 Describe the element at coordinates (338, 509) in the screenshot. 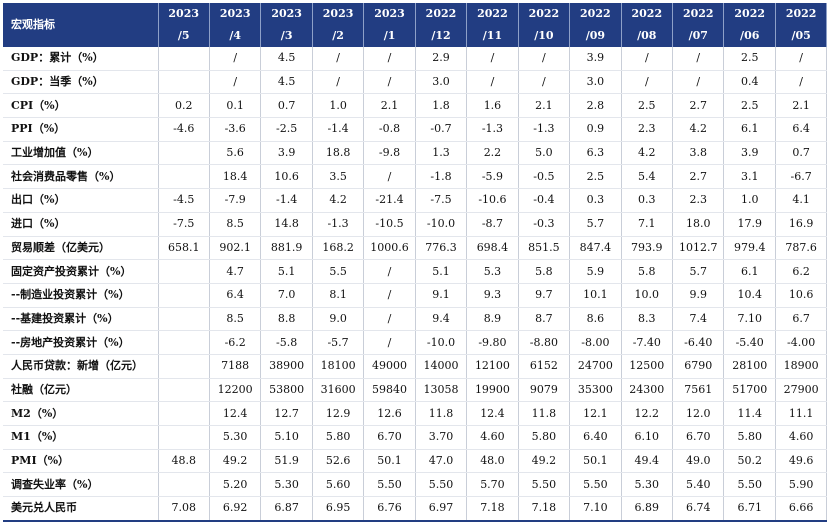

I see `table-cell: 6.95` at that location.